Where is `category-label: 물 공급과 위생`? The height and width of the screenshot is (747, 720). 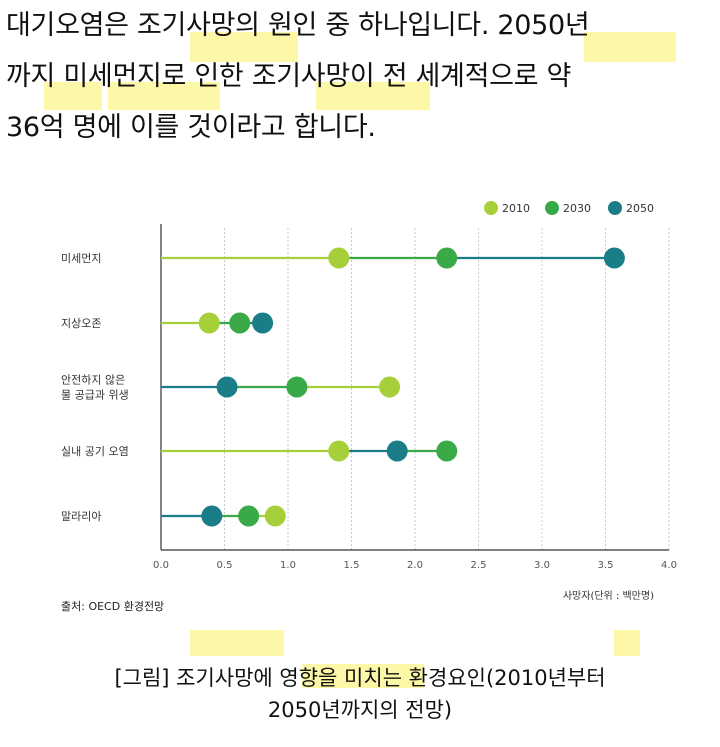
category-label: 물 공급과 위생 is located at coordinates (95, 395).